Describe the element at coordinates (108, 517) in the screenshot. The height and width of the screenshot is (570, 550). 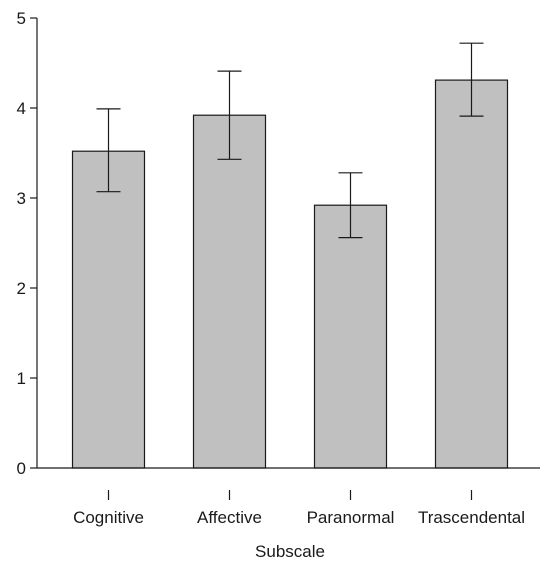
I see `x-category-label: Cognitive` at that location.